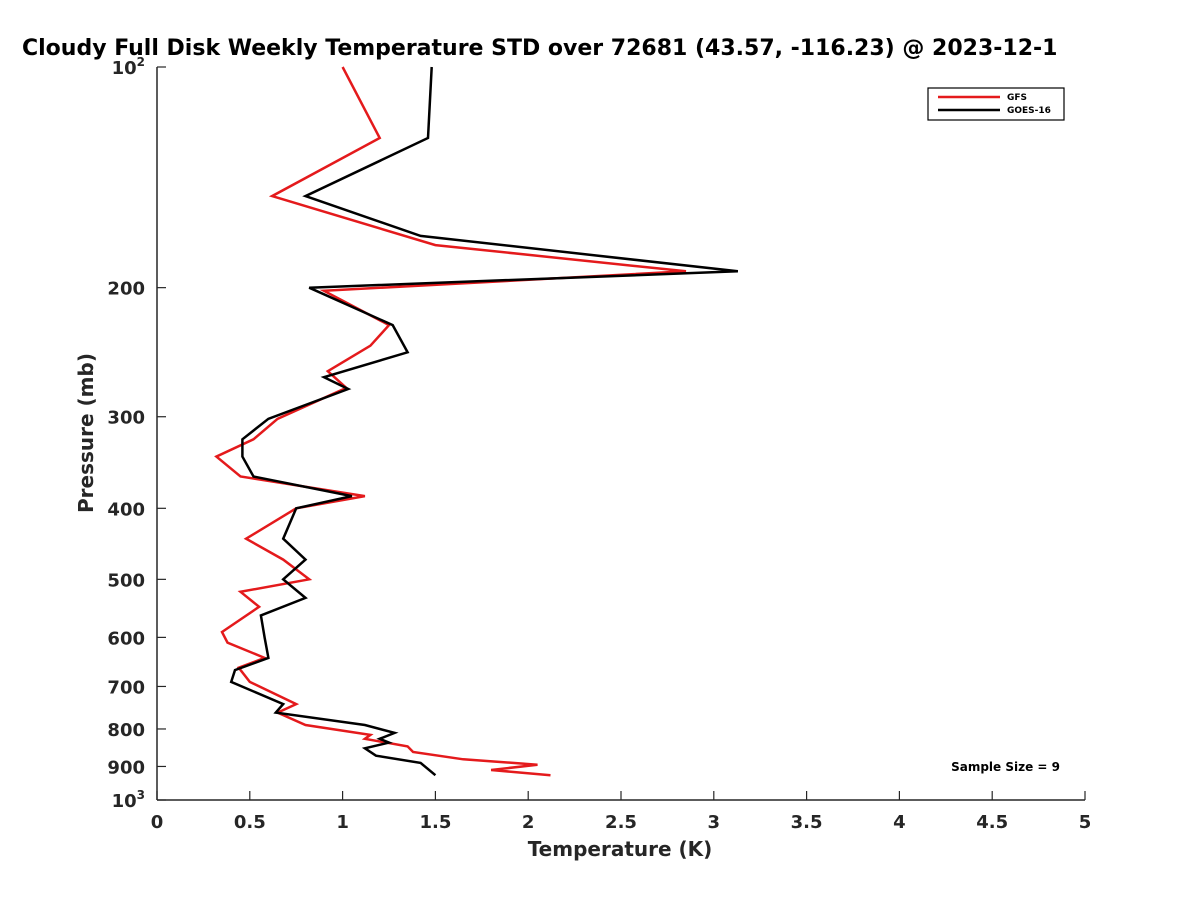 The height and width of the screenshot is (900, 1200). Describe the element at coordinates (807, 822) in the screenshot. I see `x-tick-label: 3.5` at that location.